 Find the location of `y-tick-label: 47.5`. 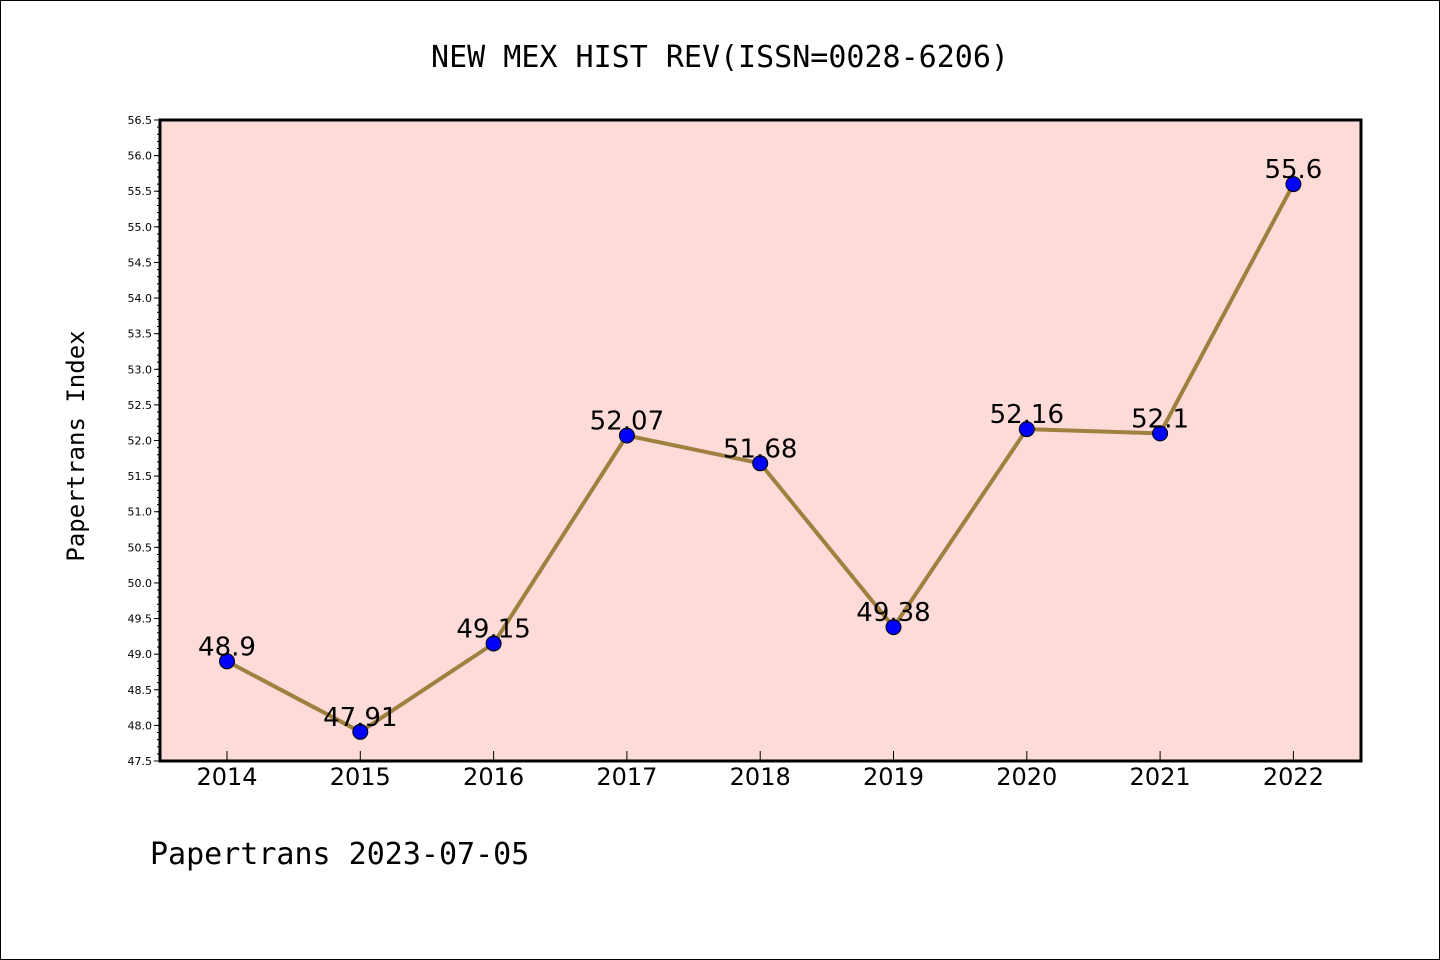

y-tick-label: 47.5 is located at coordinates (140, 761).